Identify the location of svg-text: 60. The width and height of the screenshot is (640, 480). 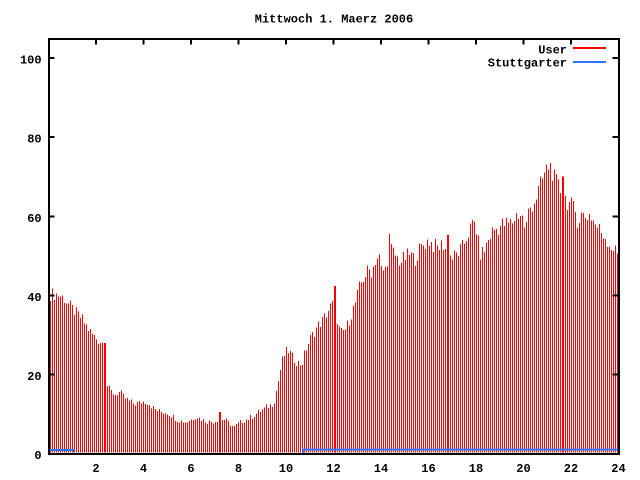
(34, 219).